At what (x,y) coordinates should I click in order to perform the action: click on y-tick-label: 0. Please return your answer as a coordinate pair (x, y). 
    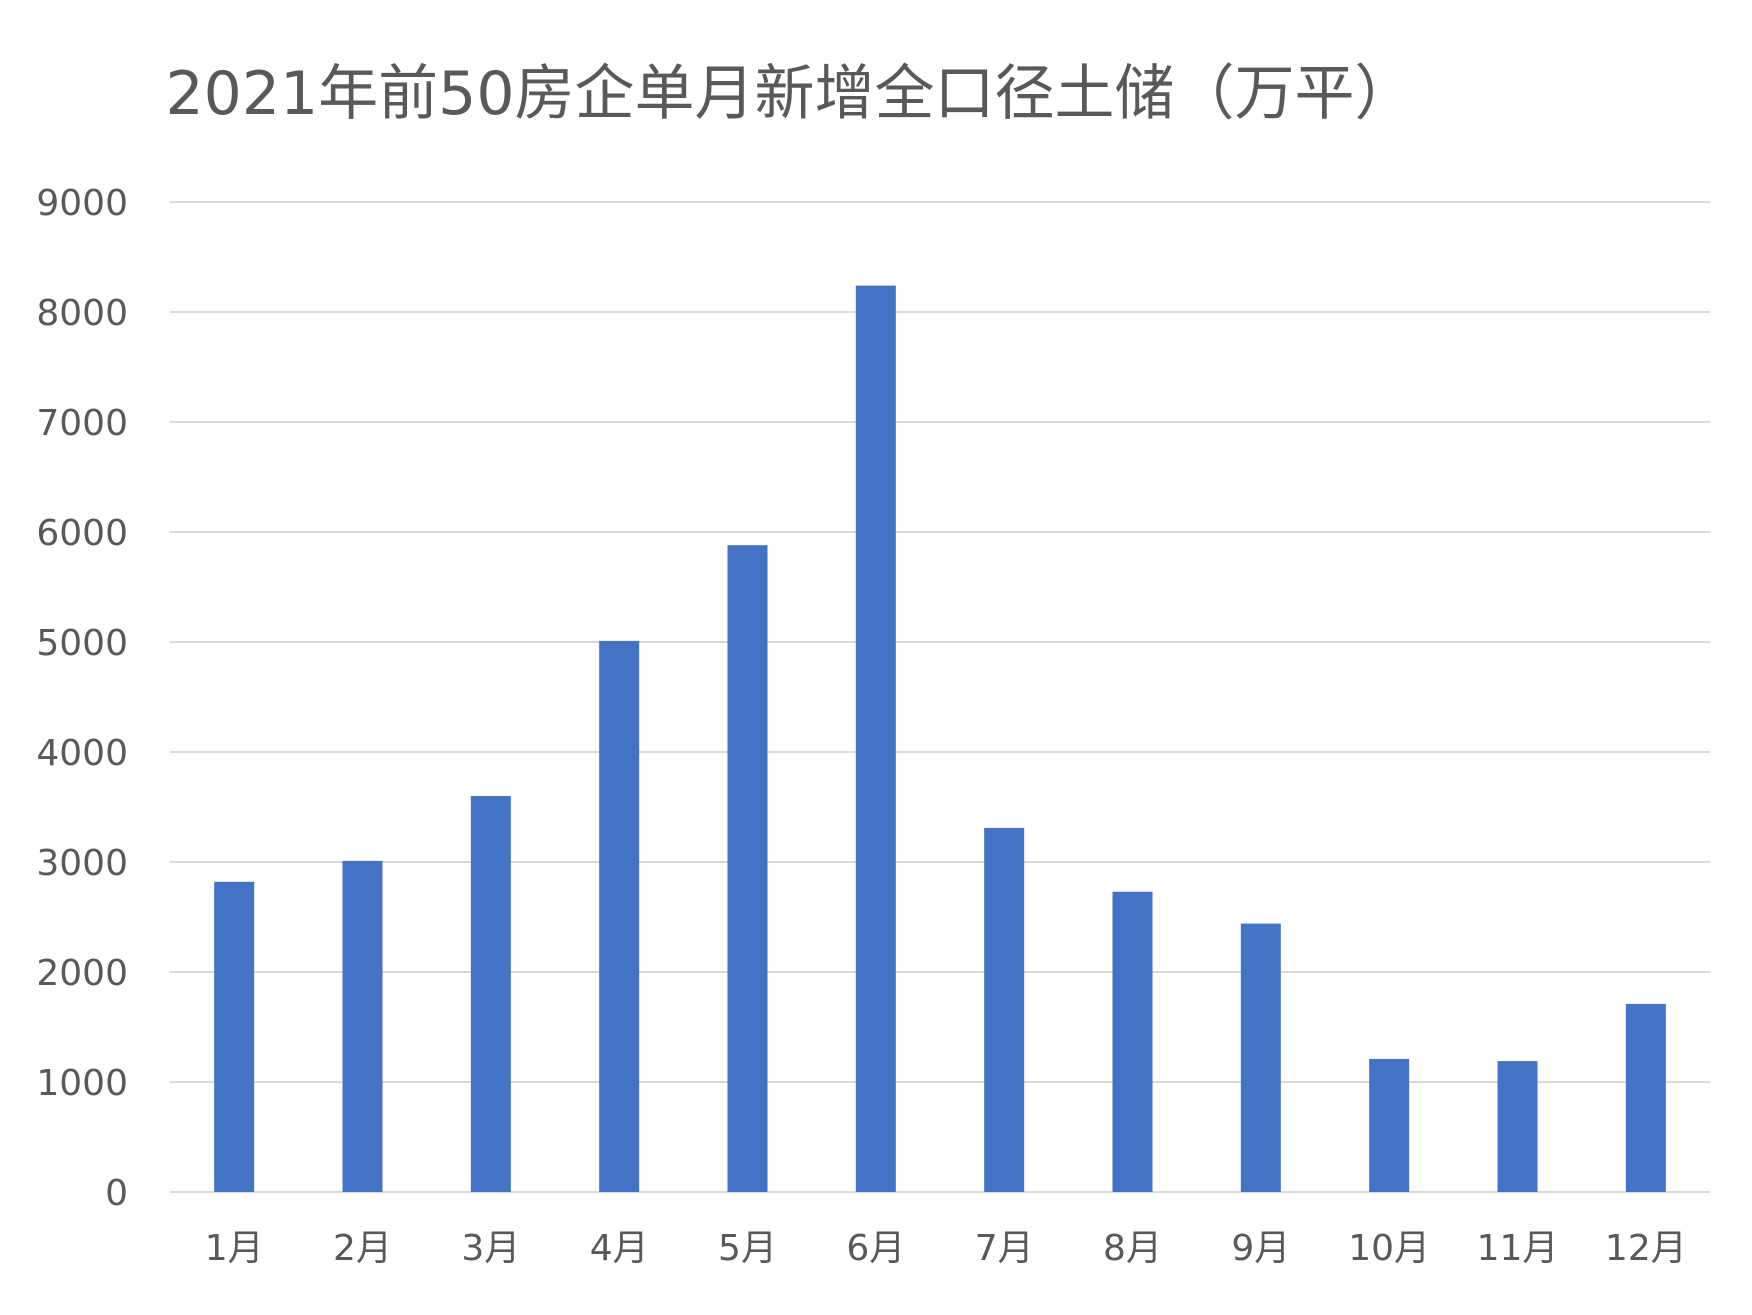
    Looking at the image, I should click on (116, 1193).